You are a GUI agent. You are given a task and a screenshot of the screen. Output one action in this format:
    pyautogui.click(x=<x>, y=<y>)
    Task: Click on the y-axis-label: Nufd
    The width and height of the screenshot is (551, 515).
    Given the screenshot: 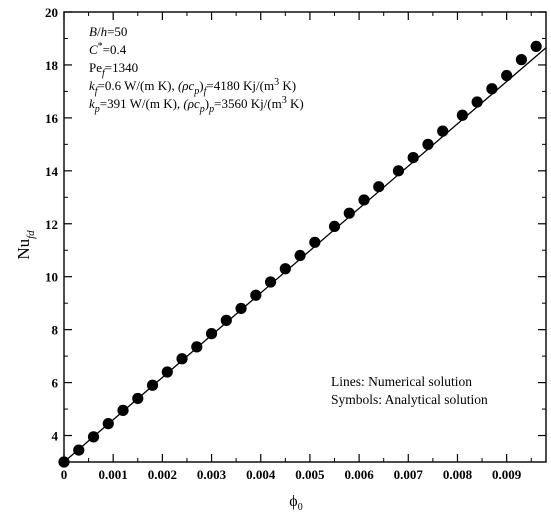 What is the action you would take?
    pyautogui.click(x=25, y=245)
    